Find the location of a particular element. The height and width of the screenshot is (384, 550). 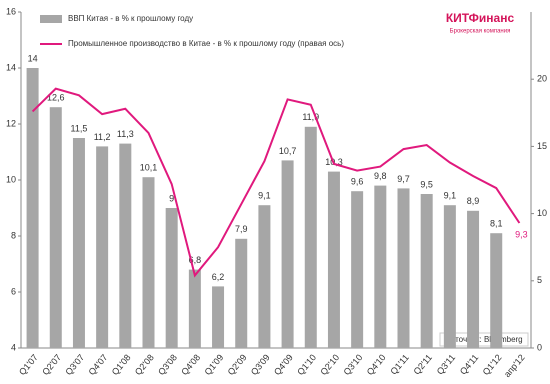

bar-label: 9,6 is located at coordinates (357, 182).